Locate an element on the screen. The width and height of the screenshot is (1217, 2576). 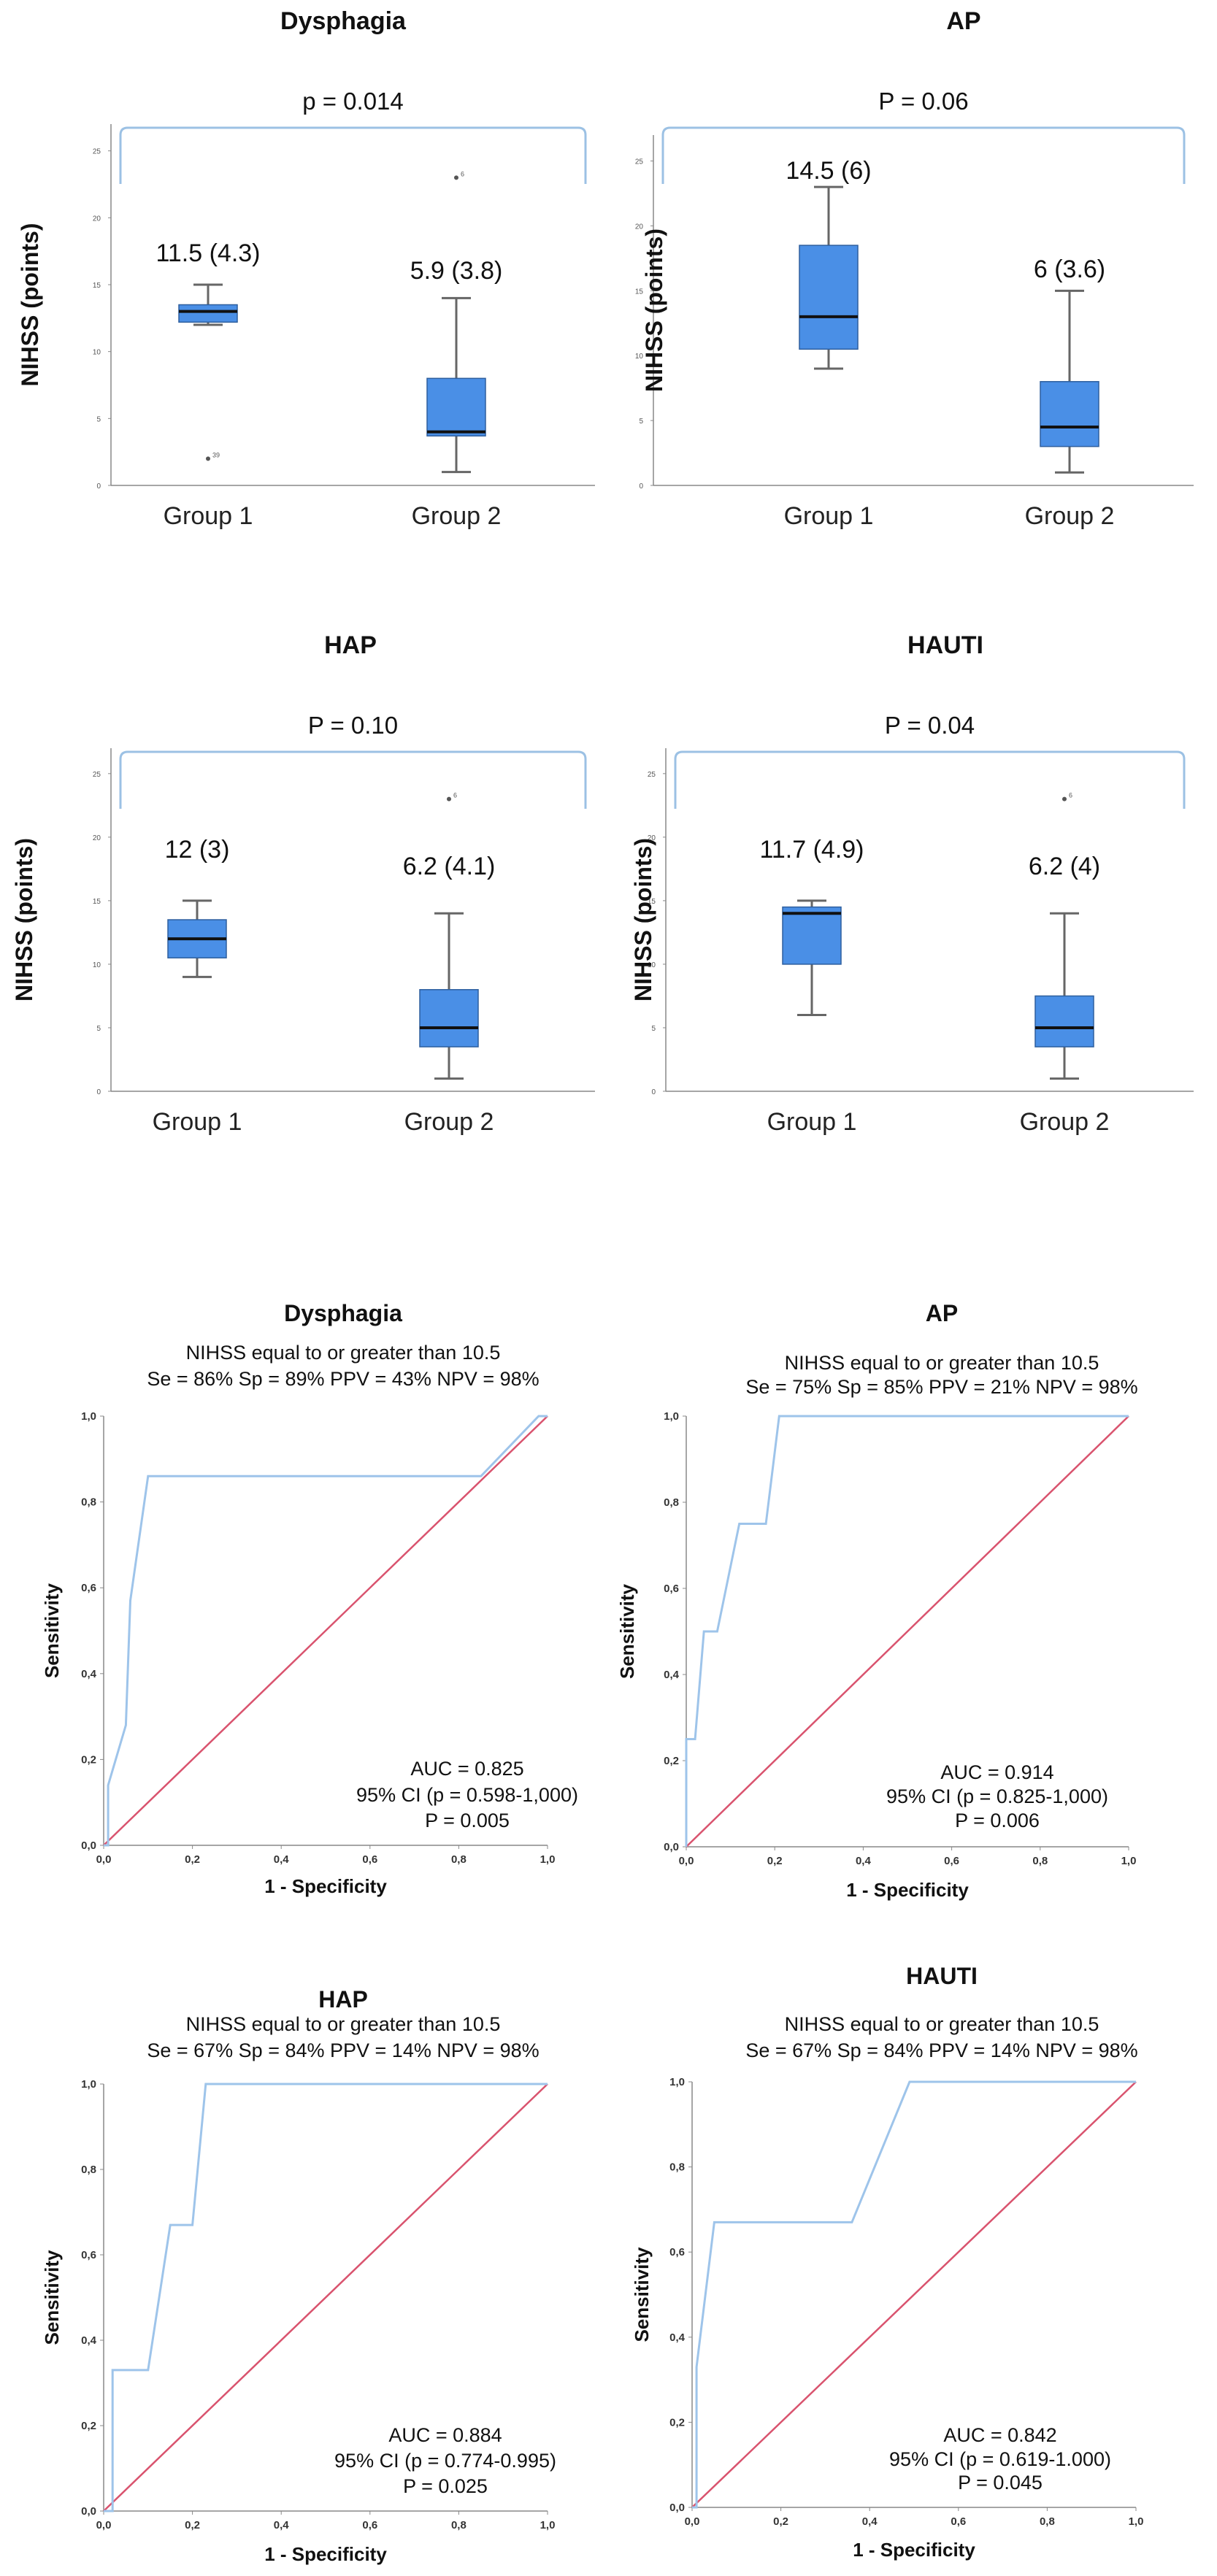
p-value-label: P = 0.10 is located at coordinates (353, 725).